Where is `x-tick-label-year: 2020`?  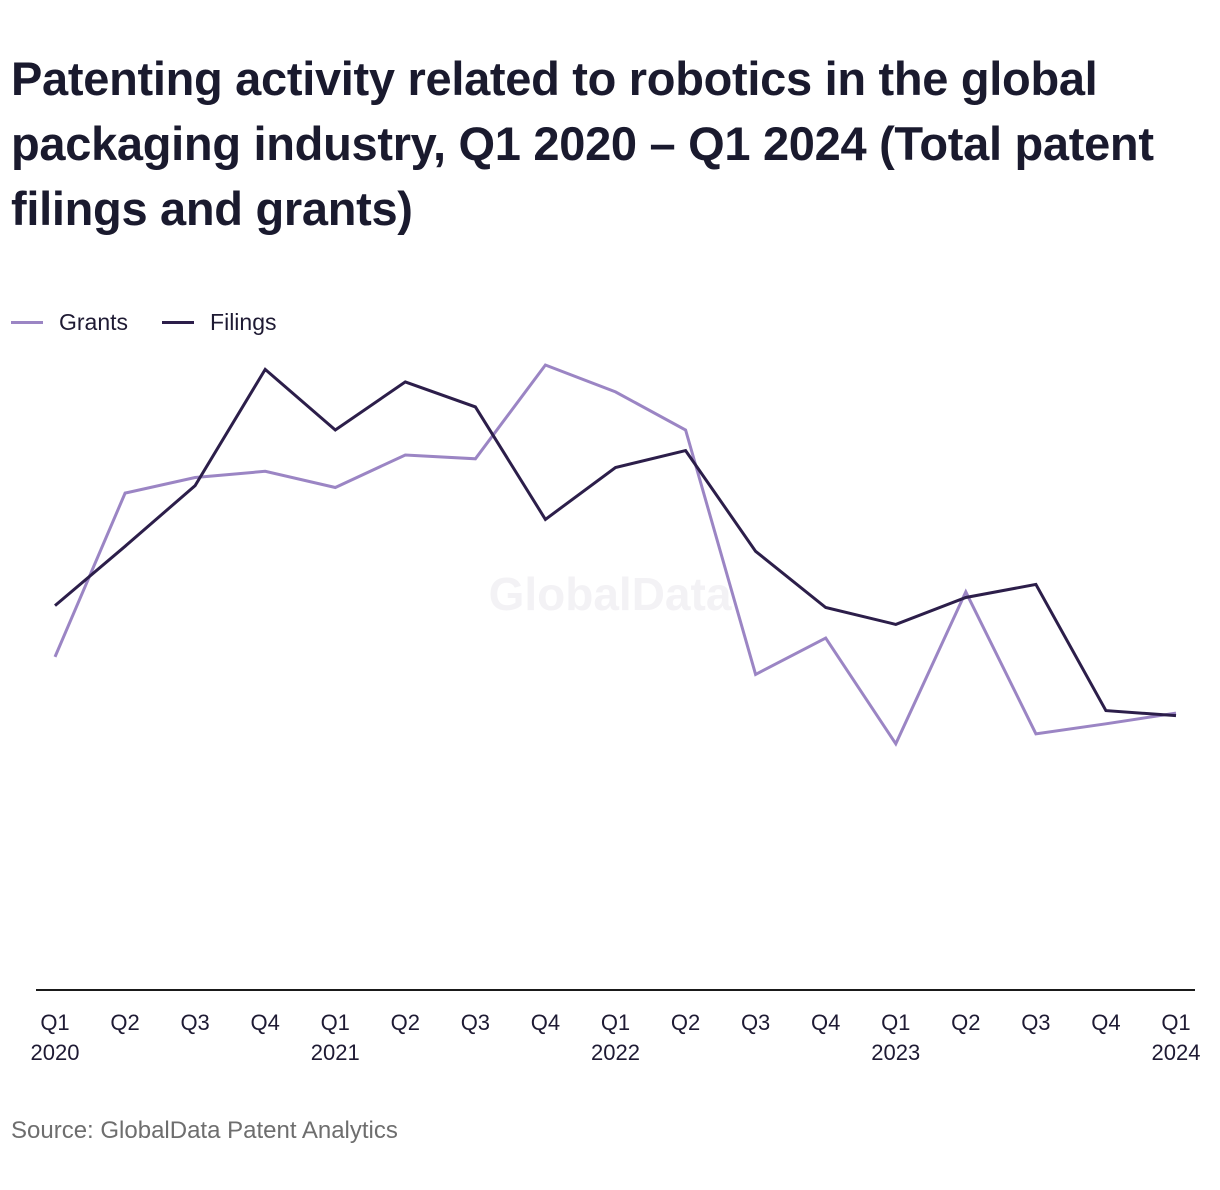 x-tick-label-year: 2020 is located at coordinates (55, 1052).